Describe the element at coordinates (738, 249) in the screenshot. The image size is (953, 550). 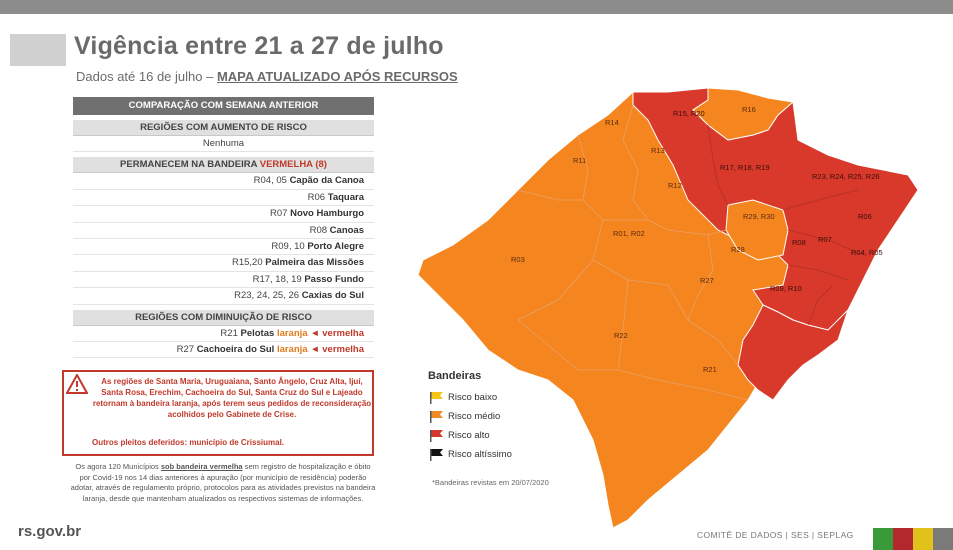
I see `map-label-r28: R28` at that location.